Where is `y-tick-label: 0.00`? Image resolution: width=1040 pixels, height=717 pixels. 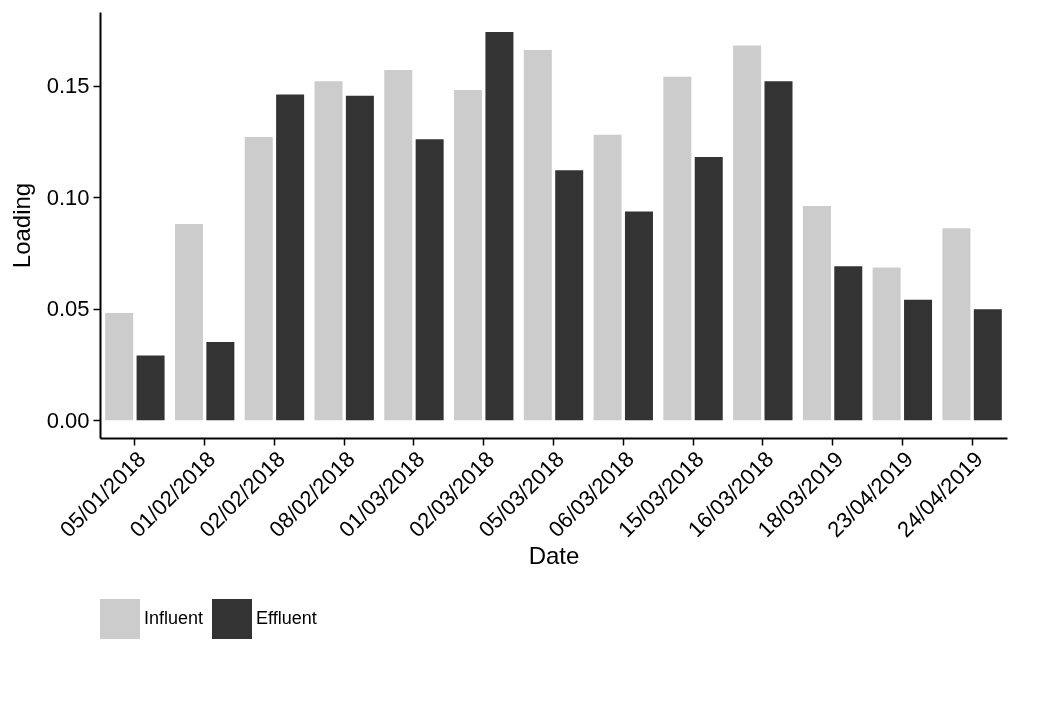
y-tick-label: 0.00 is located at coordinates (68, 420).